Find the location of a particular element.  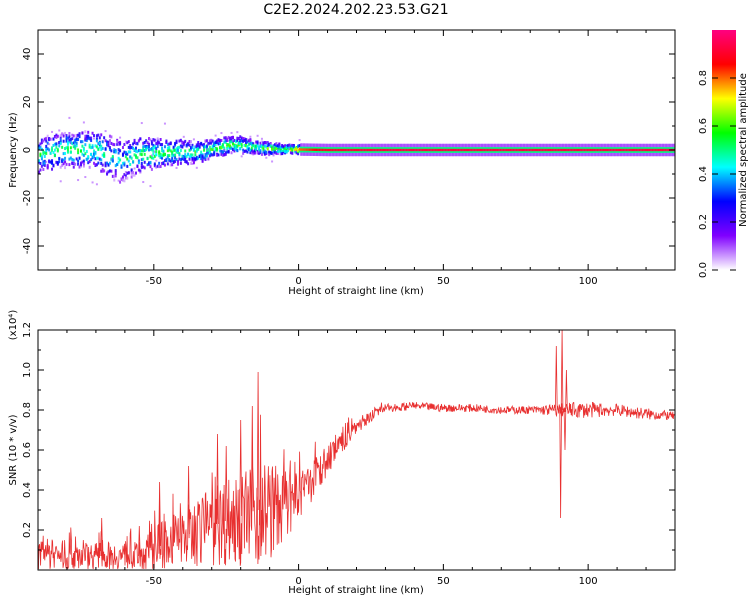

colorbar-tick-label: 0.6 is located at coordinates (703, 126).